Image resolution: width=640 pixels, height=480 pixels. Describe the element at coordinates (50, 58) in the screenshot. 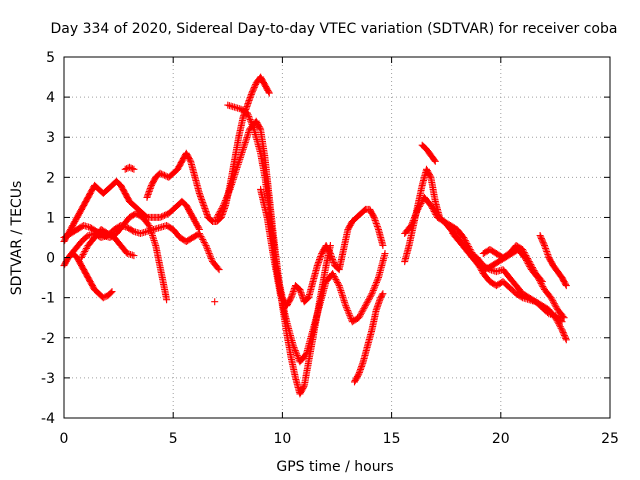

I see `y-tick-label: 5` at that location.